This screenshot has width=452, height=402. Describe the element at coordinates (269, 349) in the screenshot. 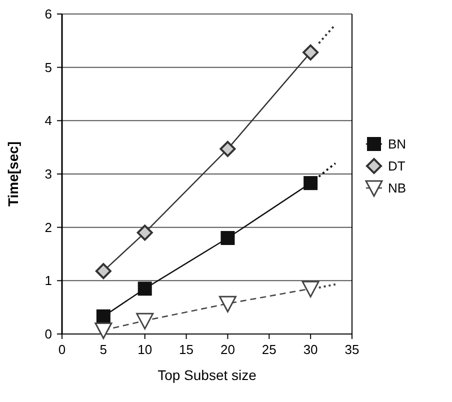

I see `x-tick-label: 25` at that location.